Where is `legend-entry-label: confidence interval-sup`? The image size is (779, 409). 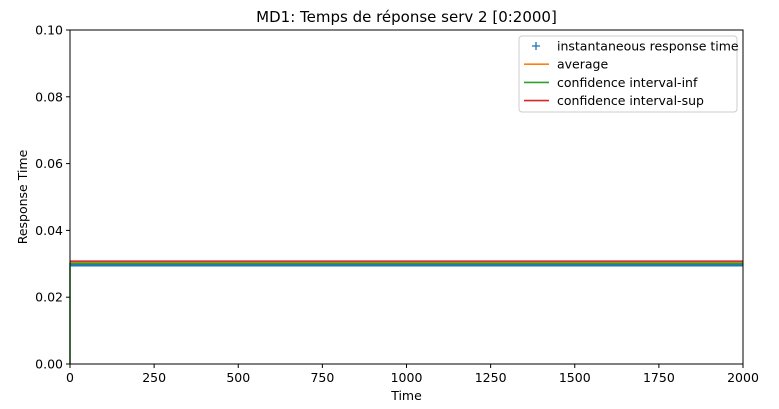 legend-entry-label: confidence interval-sup is located at coordinates (630, 100).